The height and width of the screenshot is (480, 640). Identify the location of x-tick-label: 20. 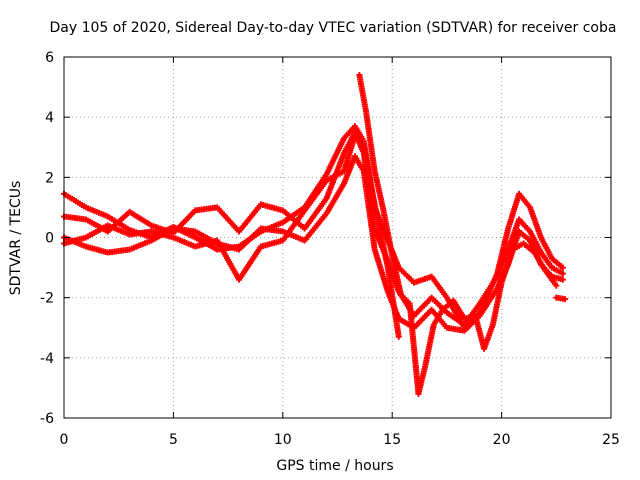
(502, 440).